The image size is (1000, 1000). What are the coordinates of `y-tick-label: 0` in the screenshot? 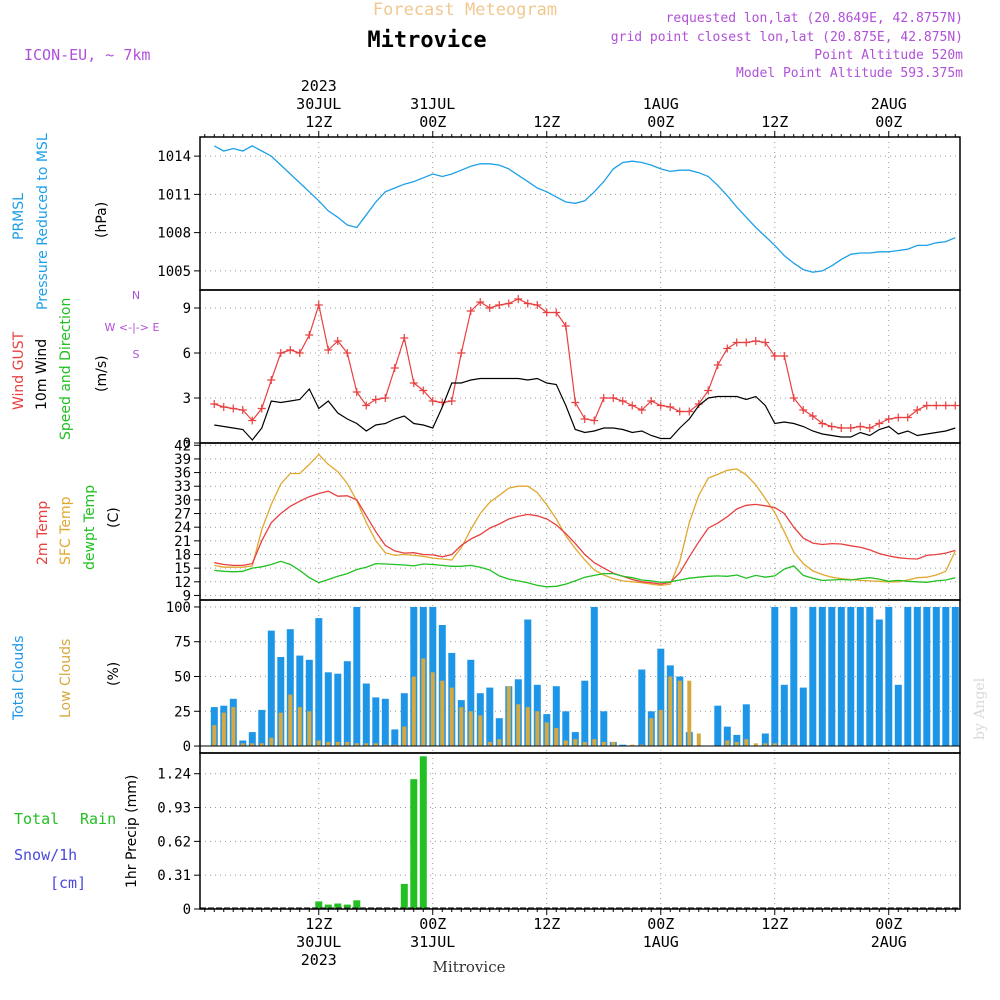 It's located at (187, 910).